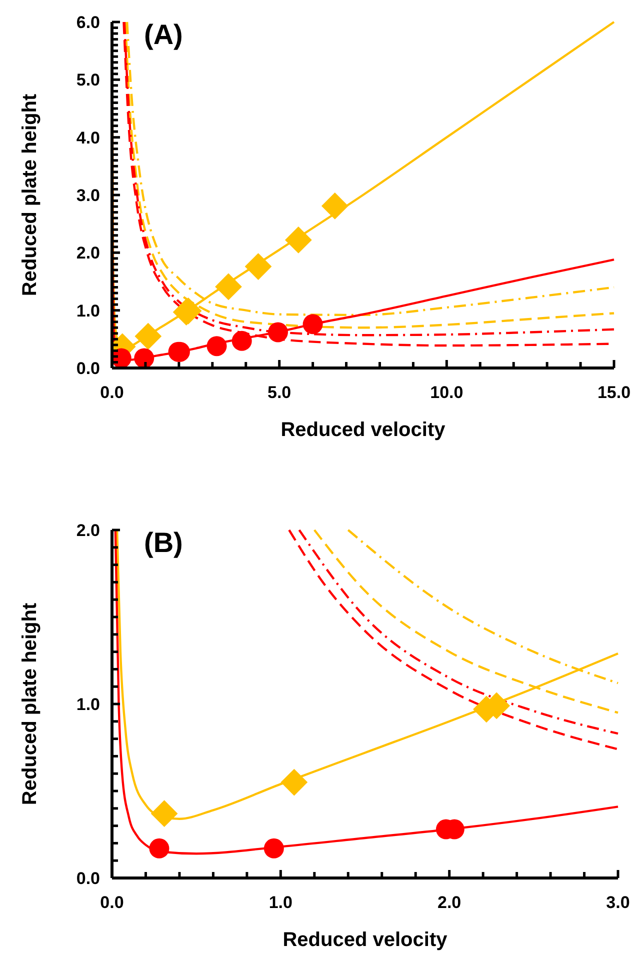 Image resolution: width=642 pixels, height=957 pixels. What do you see at coordinates (280, 902) in the screenshot?
I see `x-tick-label: 1.0` at bounding box center [280, 902].